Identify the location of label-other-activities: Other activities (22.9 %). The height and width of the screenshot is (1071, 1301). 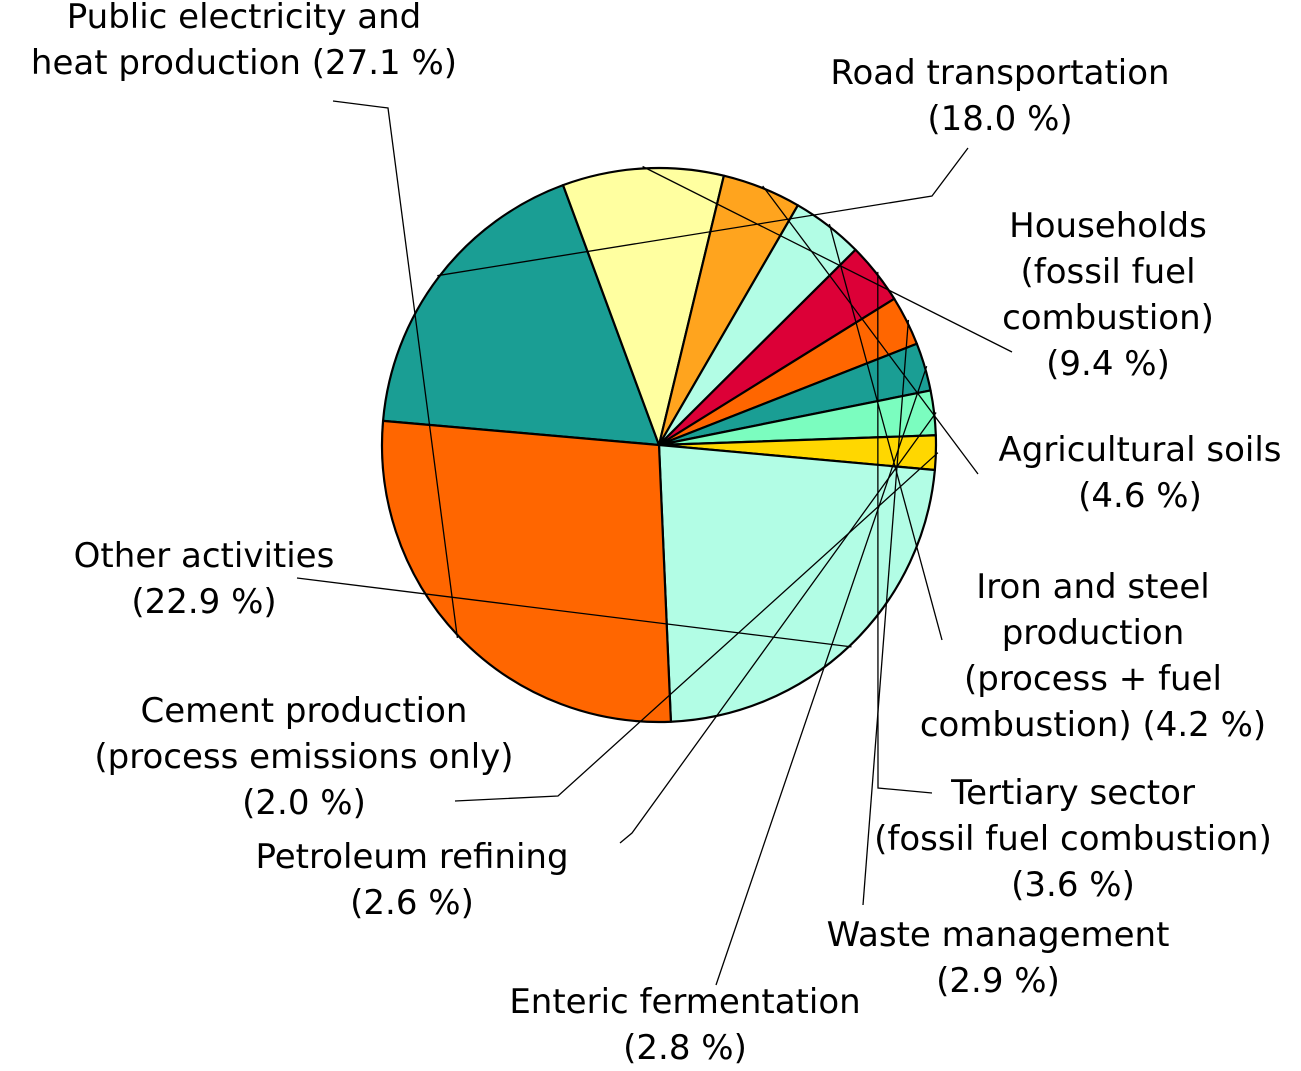
(204, 579).